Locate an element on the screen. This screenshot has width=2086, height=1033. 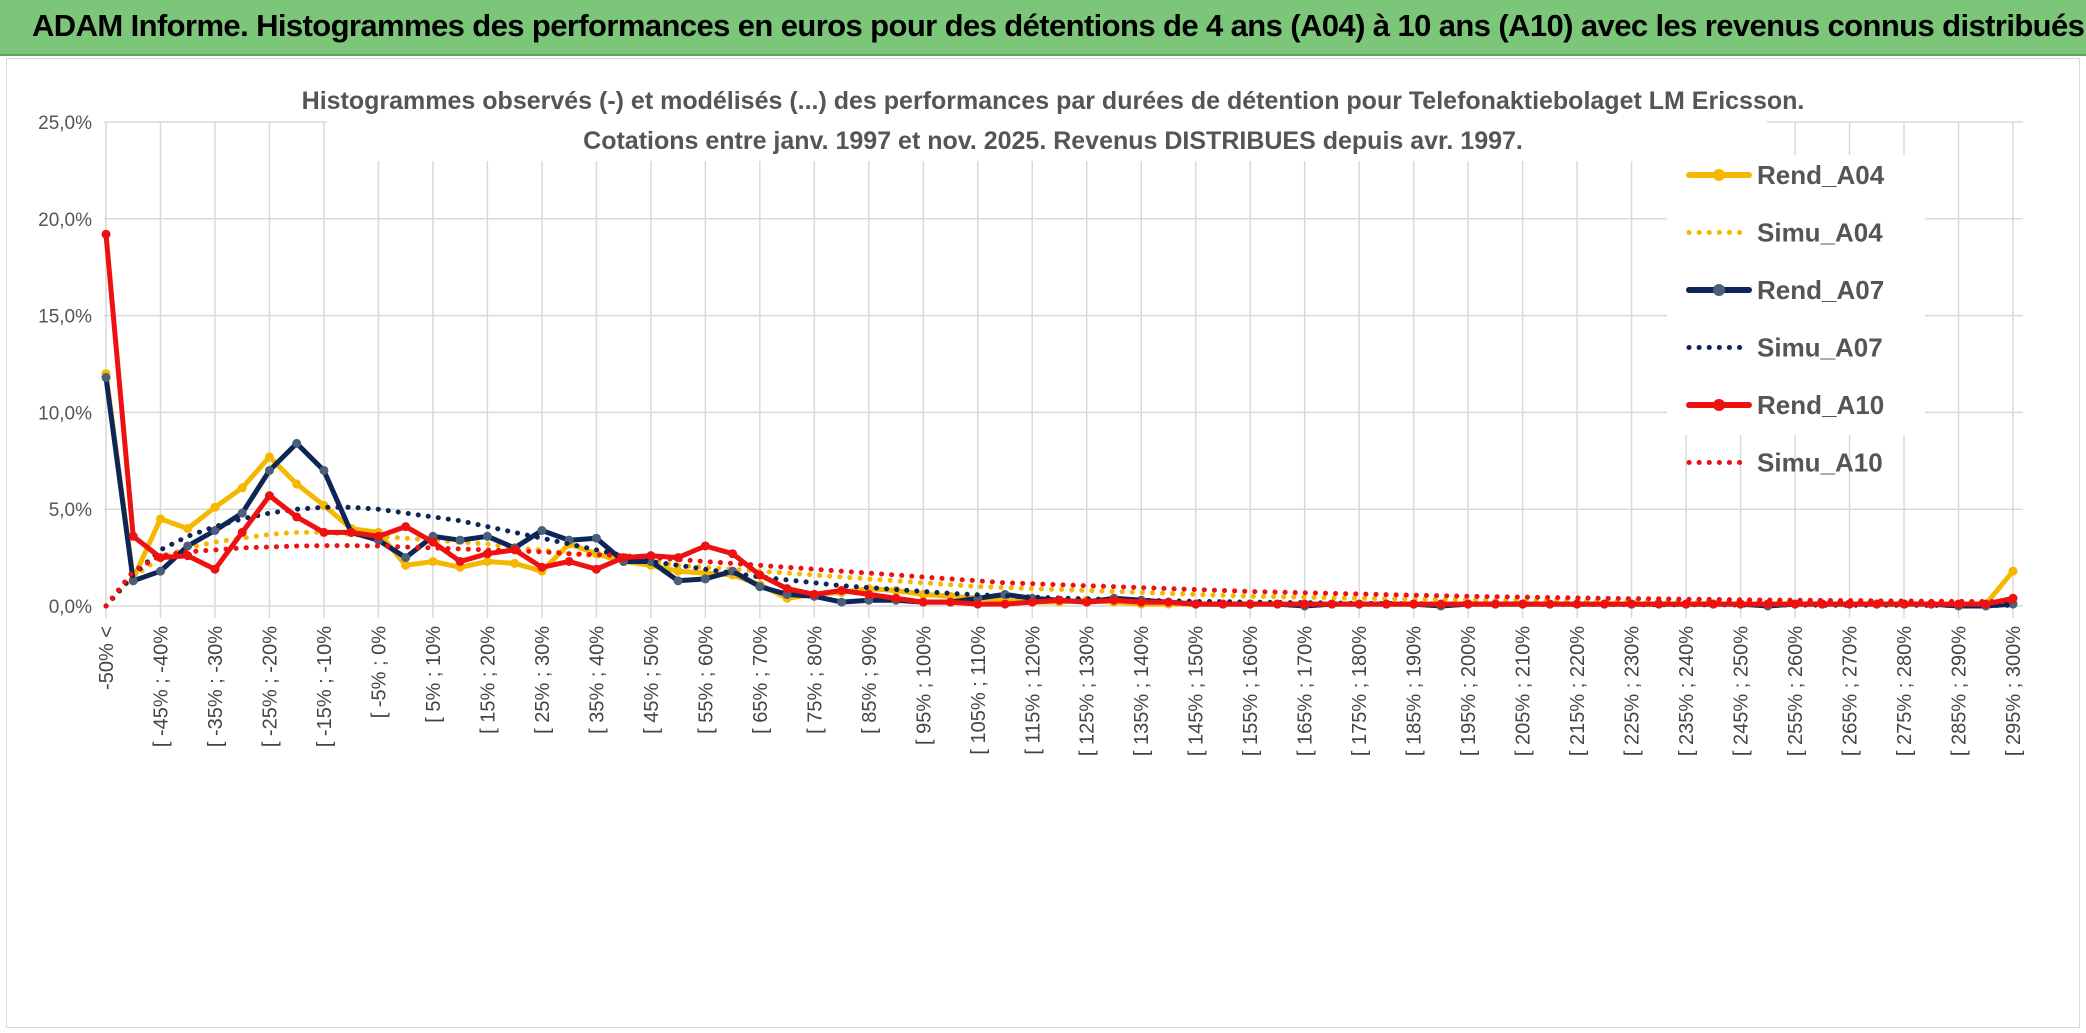
legend-label: Rend_A10 is located at coordinates (1820, 405).